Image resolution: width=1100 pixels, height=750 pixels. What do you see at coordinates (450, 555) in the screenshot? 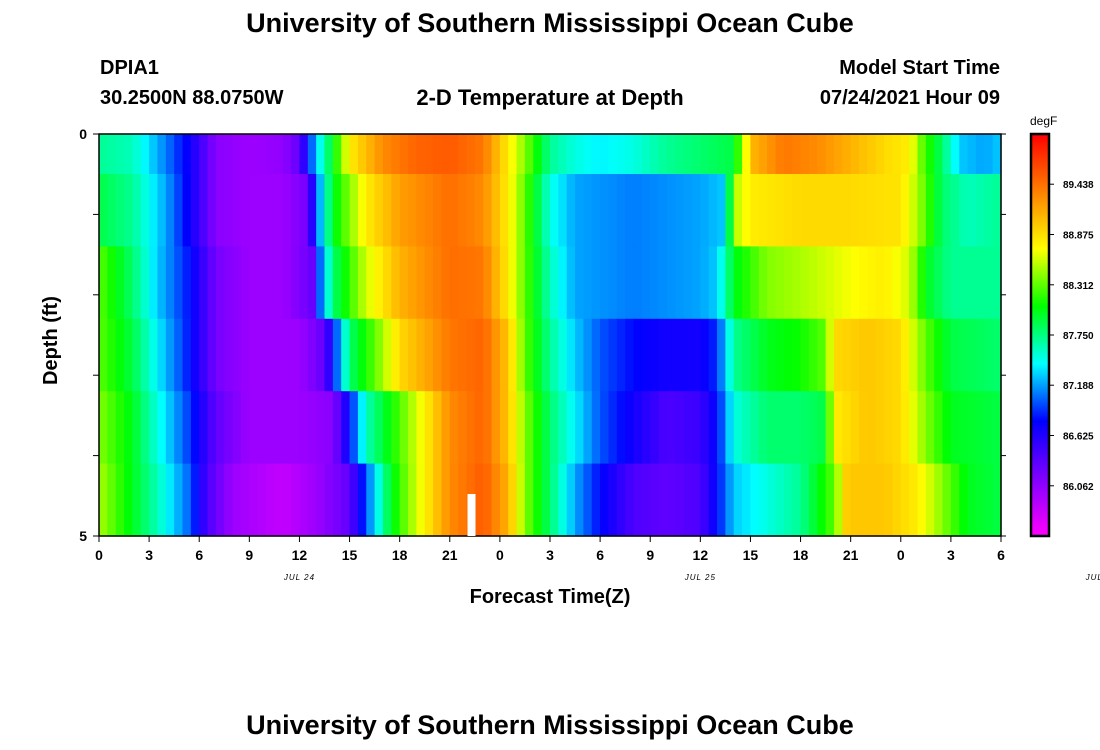
I see `x-tick-label: 21` at bounding box center [450, 555].